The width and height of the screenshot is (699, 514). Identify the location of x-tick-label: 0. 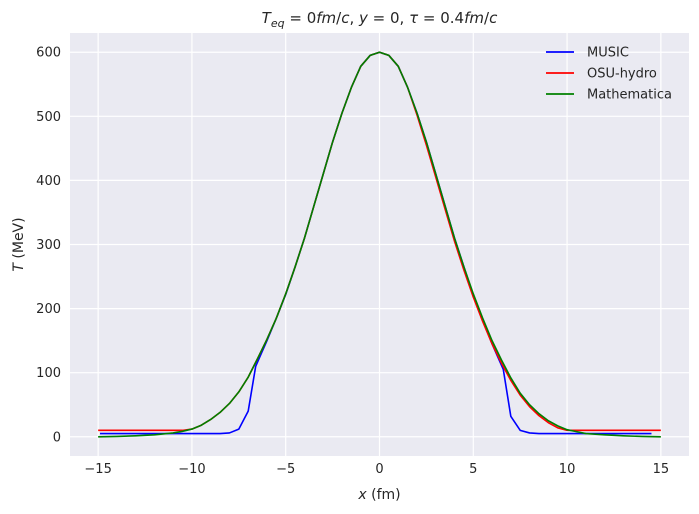
(379, 469).